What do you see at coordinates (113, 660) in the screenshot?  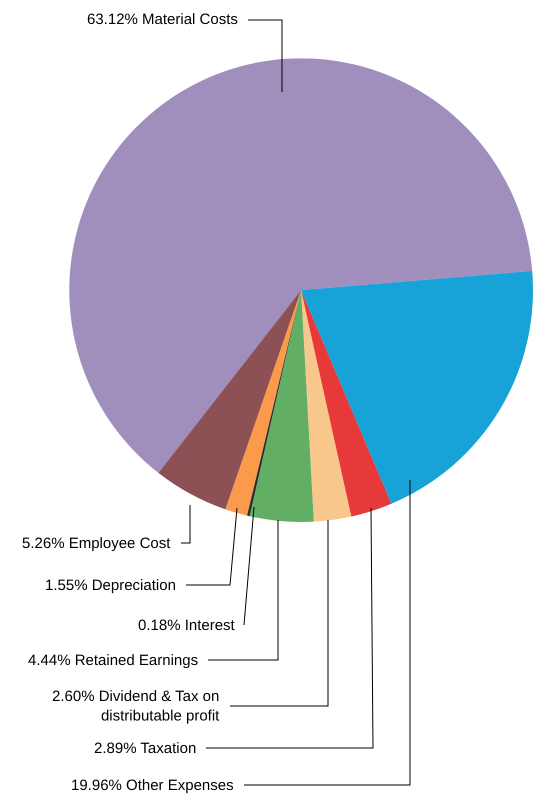 I see `slice-label: 4.44% Retained Earnings` at bounding box center [113, 660].